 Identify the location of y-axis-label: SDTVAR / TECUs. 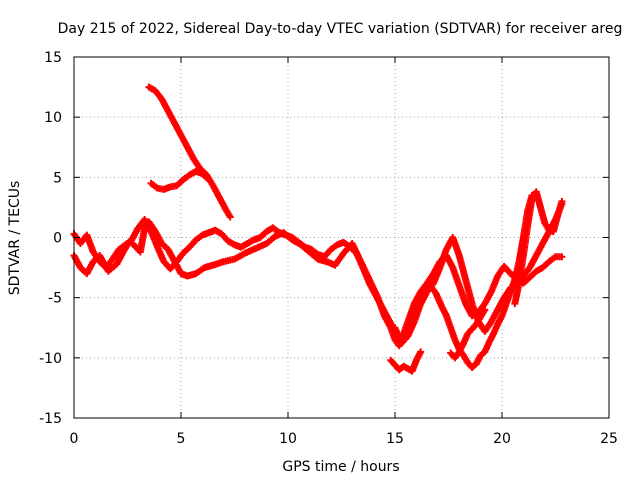
(15, 238).